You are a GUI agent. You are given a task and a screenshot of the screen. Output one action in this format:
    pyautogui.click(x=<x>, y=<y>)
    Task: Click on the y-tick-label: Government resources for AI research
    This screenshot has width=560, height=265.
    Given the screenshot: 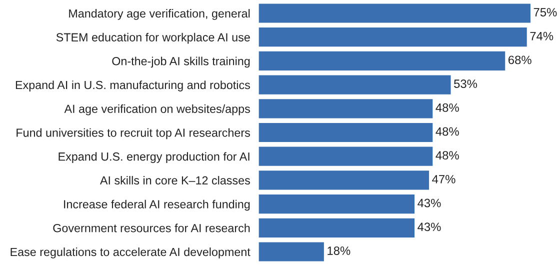 What is the action you would take?
    pyautogui.click(x=151, y=228)
    